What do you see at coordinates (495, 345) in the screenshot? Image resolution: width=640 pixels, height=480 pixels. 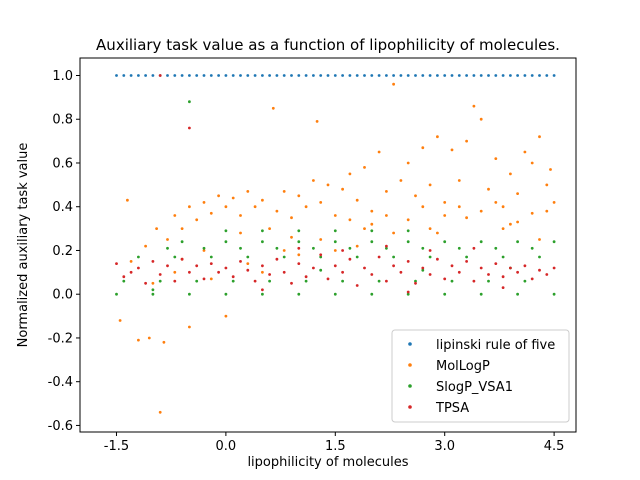 I see `legend-label-0: lipinski rule of five` at bounding box center [495, 345].